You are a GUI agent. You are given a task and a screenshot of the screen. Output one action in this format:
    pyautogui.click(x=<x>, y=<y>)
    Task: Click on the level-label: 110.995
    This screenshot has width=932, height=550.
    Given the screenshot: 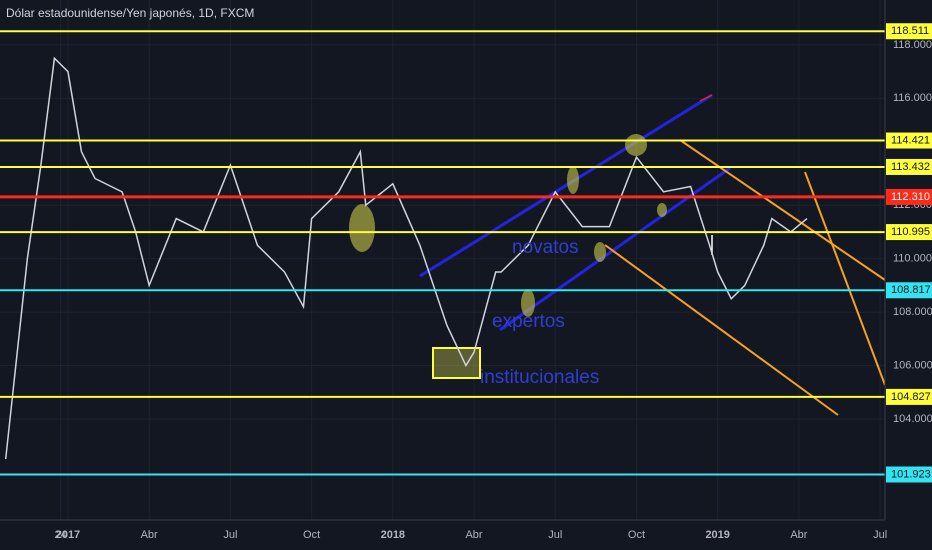 What is the action you would take?
    pyautogui.click(x=910, y=232)
    